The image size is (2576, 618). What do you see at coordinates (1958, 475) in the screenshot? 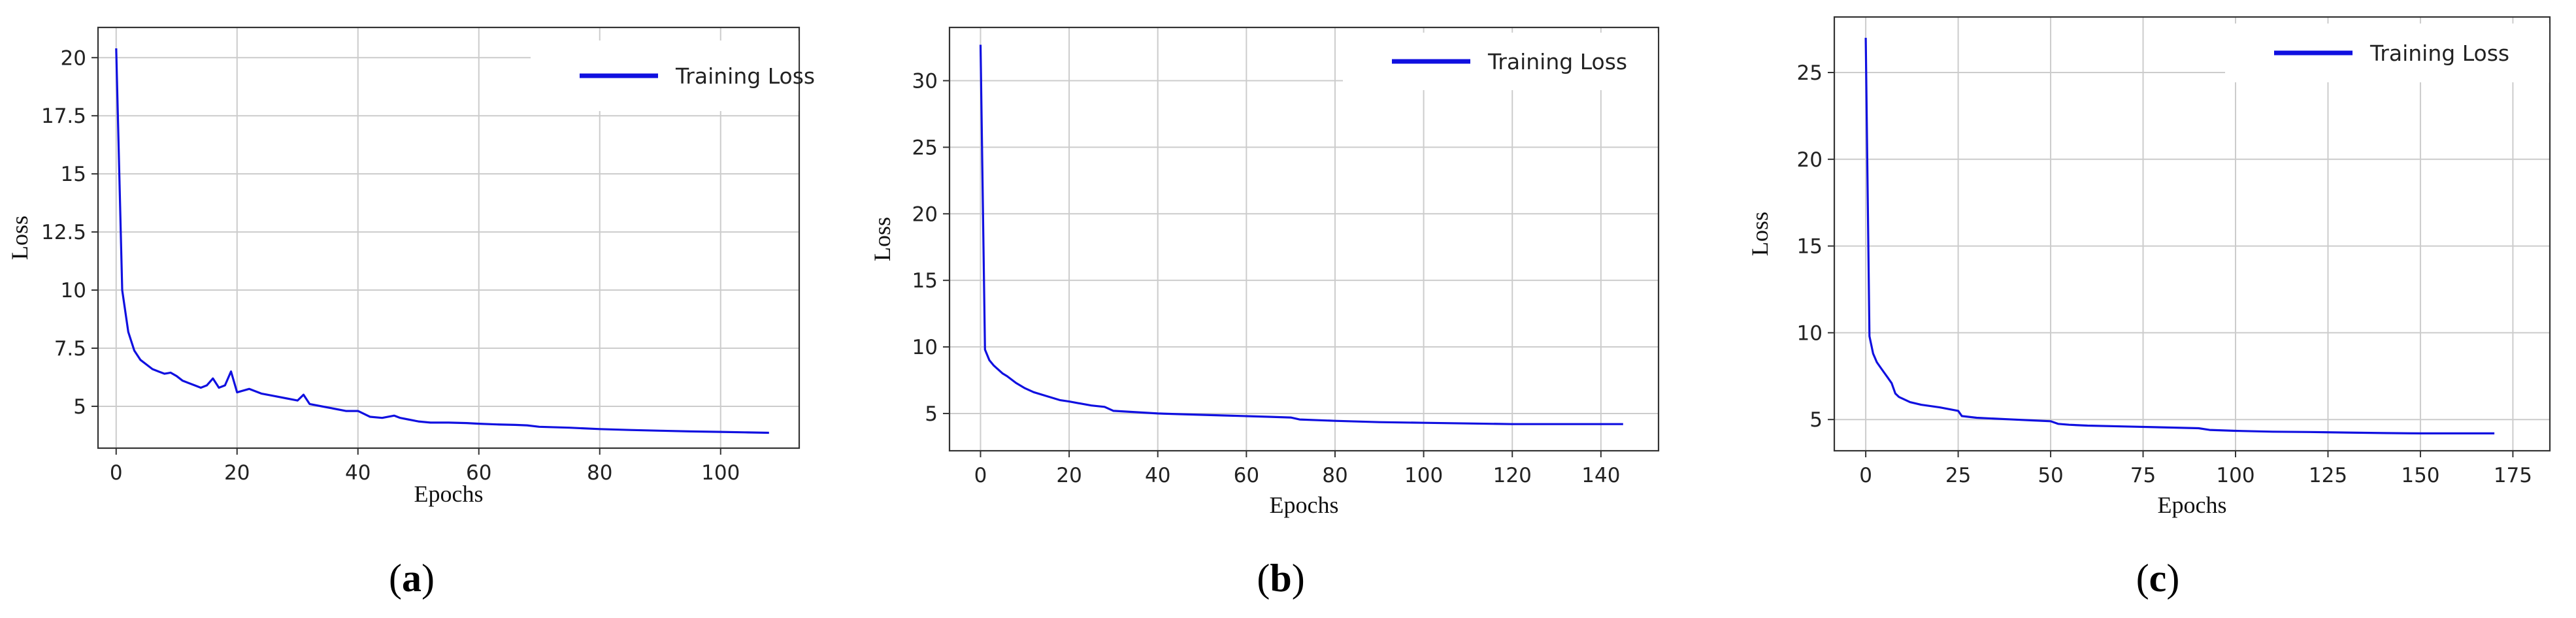
I see `x-tick-label: 25` at bounding box center [1958, 475].